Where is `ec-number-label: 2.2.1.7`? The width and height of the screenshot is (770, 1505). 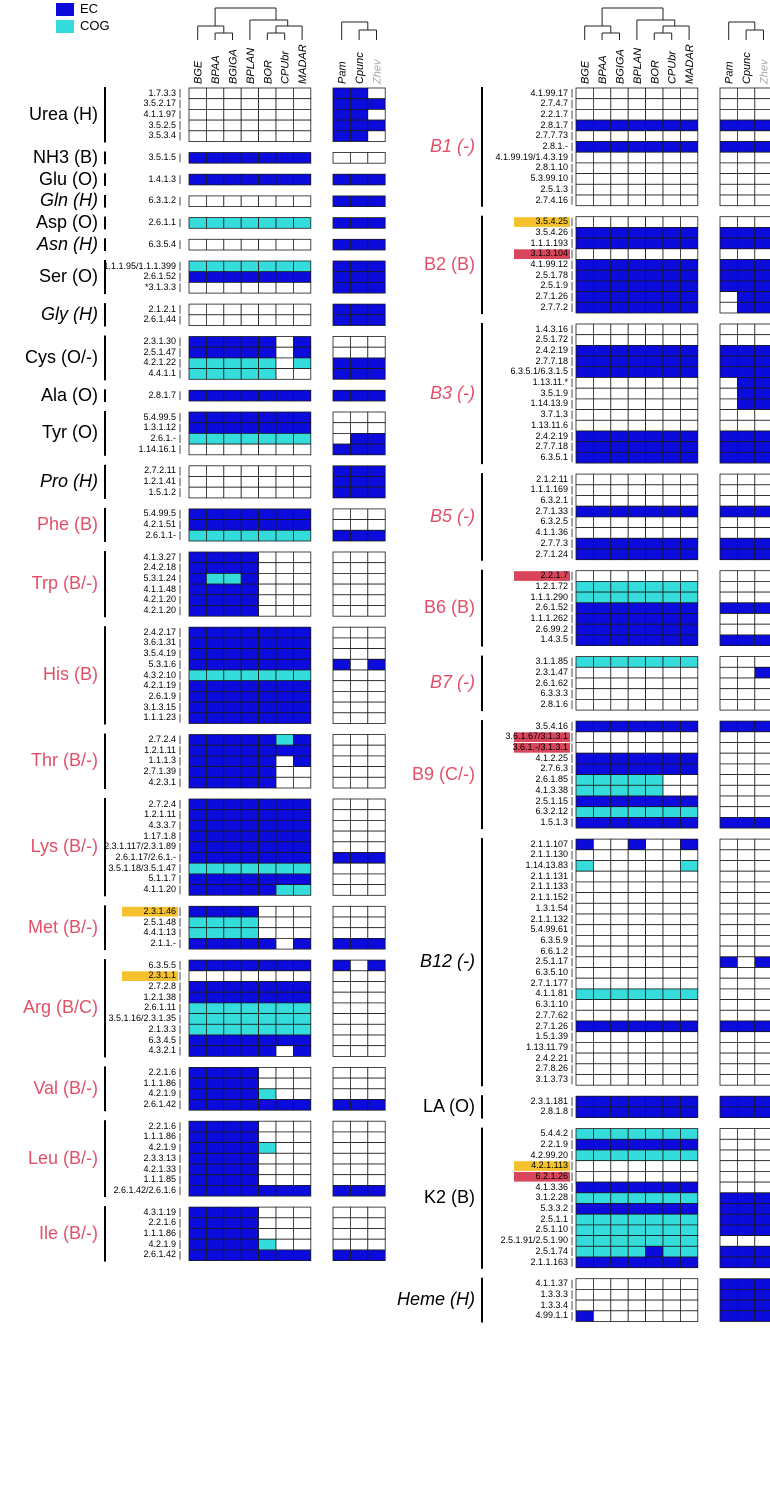
ec-number-label: 2.2.1.7 is located at coordinates (554, 575).